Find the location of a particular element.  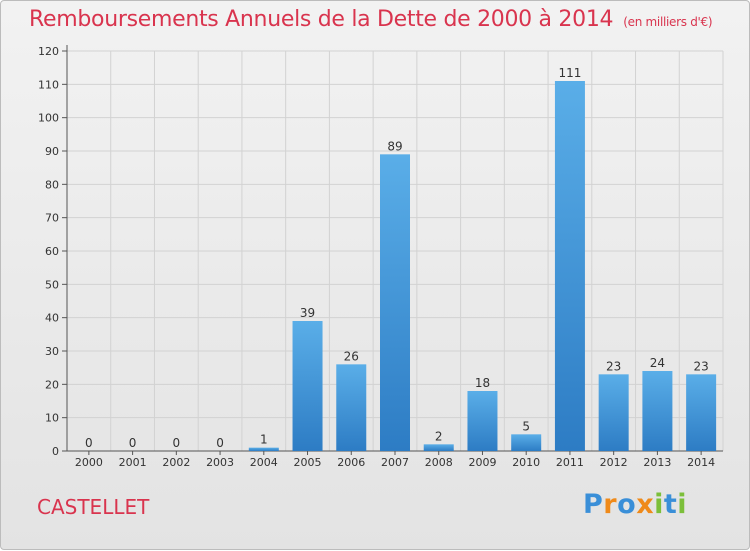

x-tick-label: 2004 is located at coordinates (264, 462).